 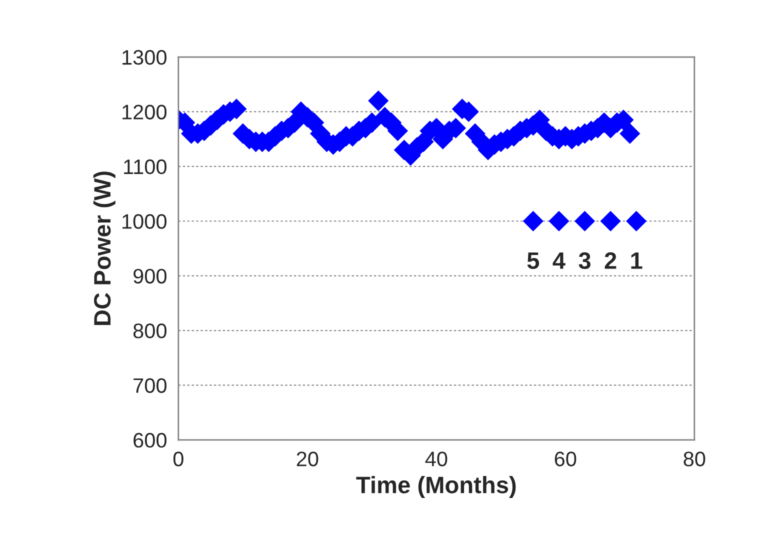 What do you see at coordinates (565, 459) in the screenshot?
I see `x-tick-label: 60` at bounding box center [565, 459].